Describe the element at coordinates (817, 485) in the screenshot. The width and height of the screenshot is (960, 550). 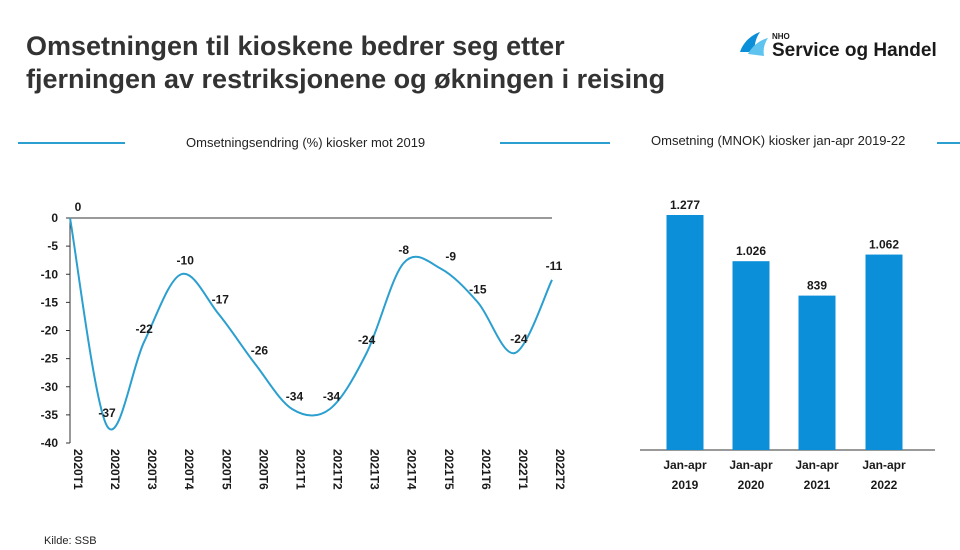
I see `bar-category-year: 2021` at that location.